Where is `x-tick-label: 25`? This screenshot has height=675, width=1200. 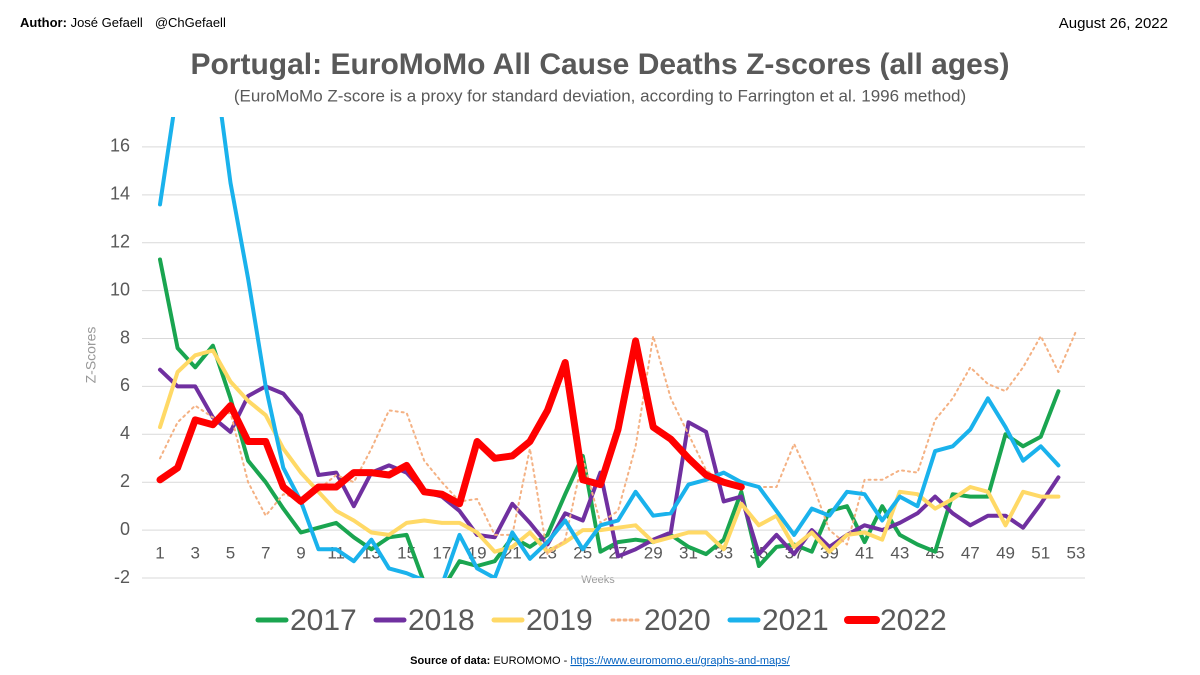 x-tick-label: 25 is located at coordinates (582, 553).